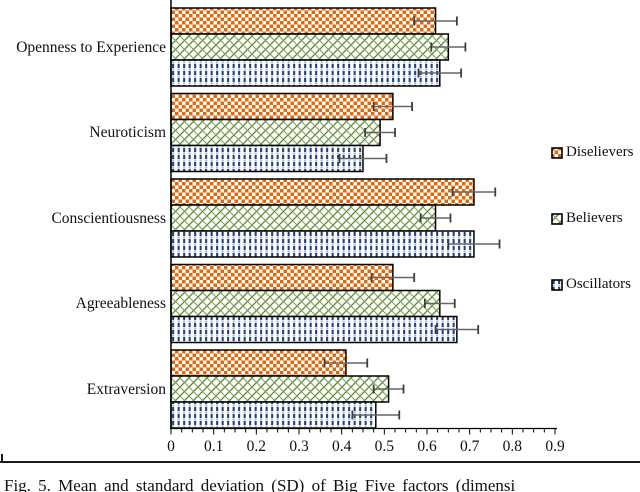 This screenshot has height=492, width=640. What do you see at coordinates (598, 284) in the screenshot?
I see `legend-label: Oscillators` at bounding box center [598, 284].